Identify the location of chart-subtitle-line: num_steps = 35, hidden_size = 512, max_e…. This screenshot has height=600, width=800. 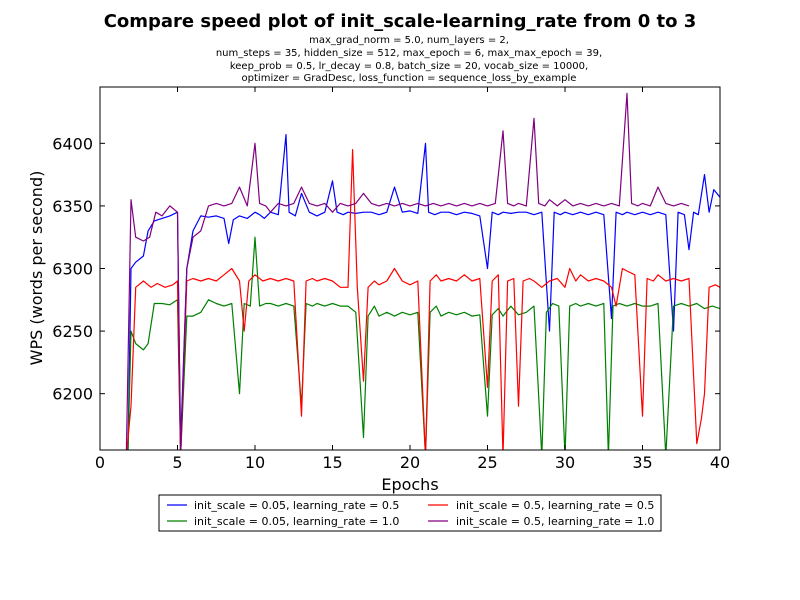
(409, 53).